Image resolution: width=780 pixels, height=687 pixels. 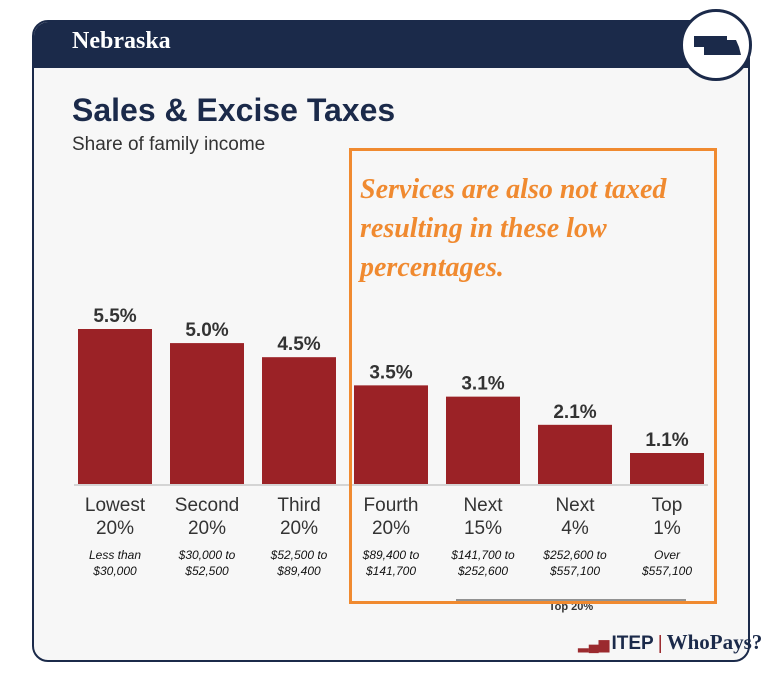 I want to click on income-range-1-b: $30,000, so click(x=114, y=571).